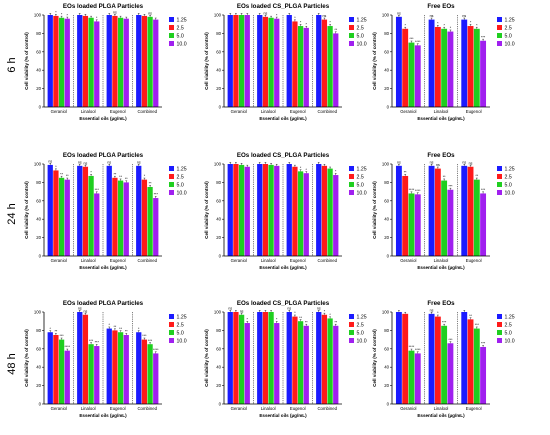 The height and width of the screenshot is (435, 550). What do you see at coordinates (441, 155) in the screenshot?
I see `chart-title: Free EOs` at bounding box center [441, 155].